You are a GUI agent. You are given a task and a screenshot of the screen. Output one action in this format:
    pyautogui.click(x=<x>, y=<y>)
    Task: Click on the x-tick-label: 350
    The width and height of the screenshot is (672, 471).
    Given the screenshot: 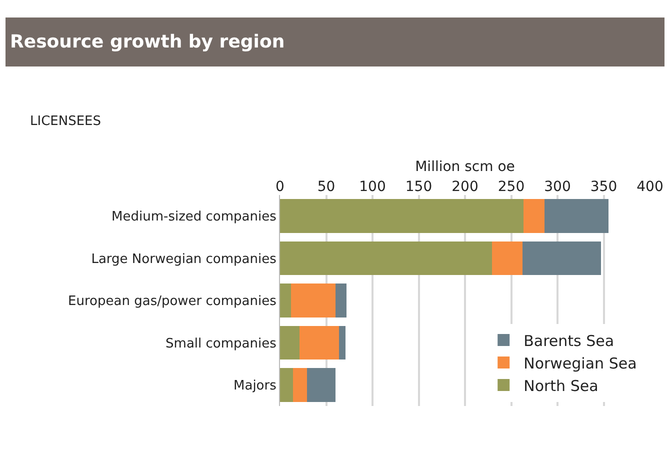 What is the action you would take?
    pyautogui.click(x=604, y=187)
    